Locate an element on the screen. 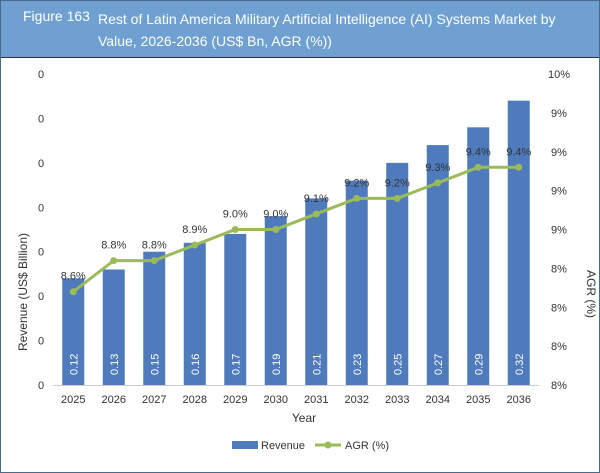 The height and width of the screenshot is (473, 600). revenue-data-label: 0.32 is located at coordinates (520, 364).